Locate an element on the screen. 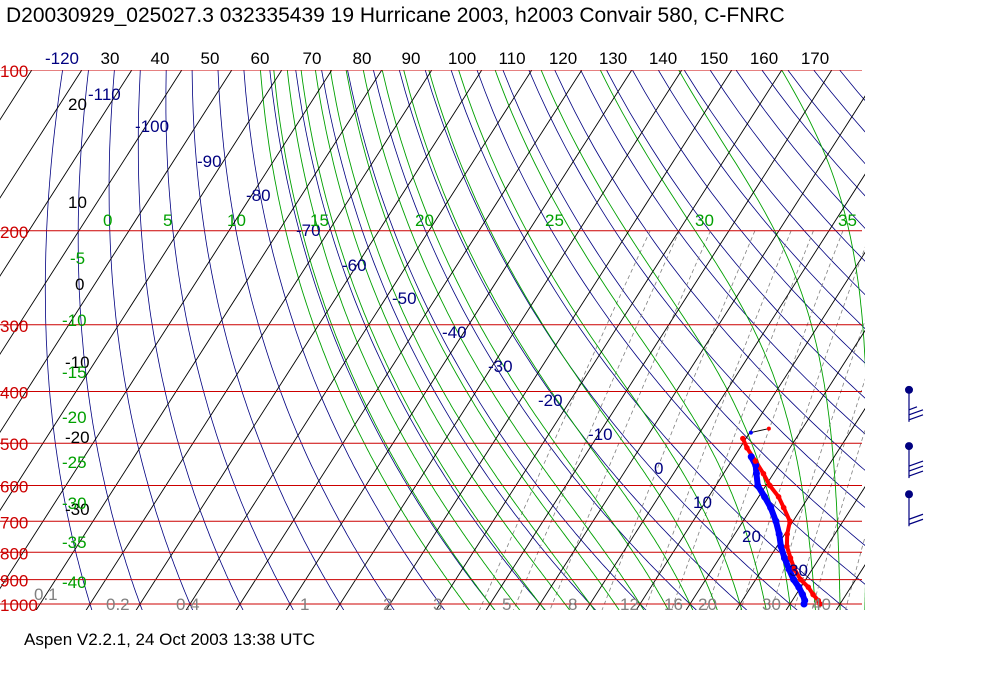 The image size is (1000, 684). moist-adiabat-label-top: 25 is located at coordinates (554, 220).